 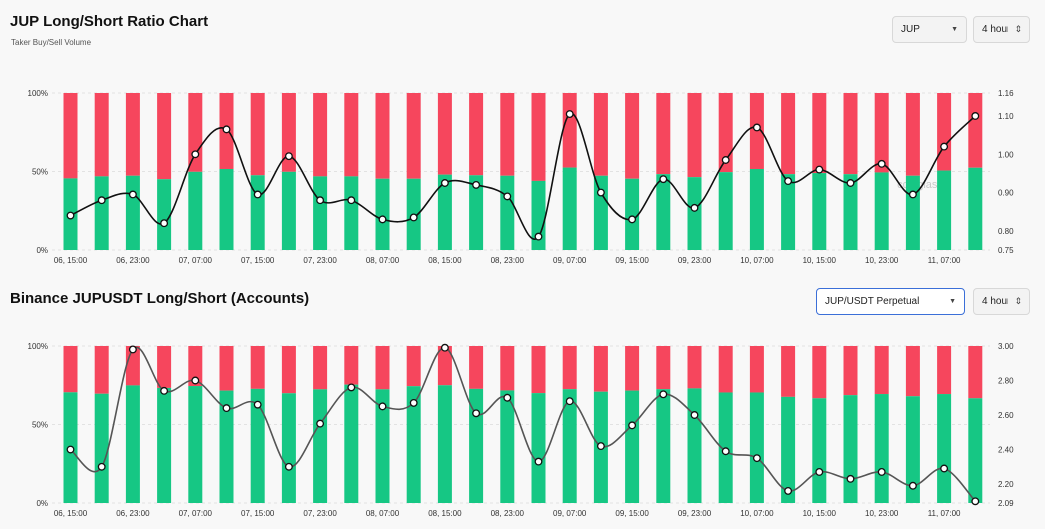 I want to click on x-tick-label: 08, 15:00, so click(x=445, y=260).